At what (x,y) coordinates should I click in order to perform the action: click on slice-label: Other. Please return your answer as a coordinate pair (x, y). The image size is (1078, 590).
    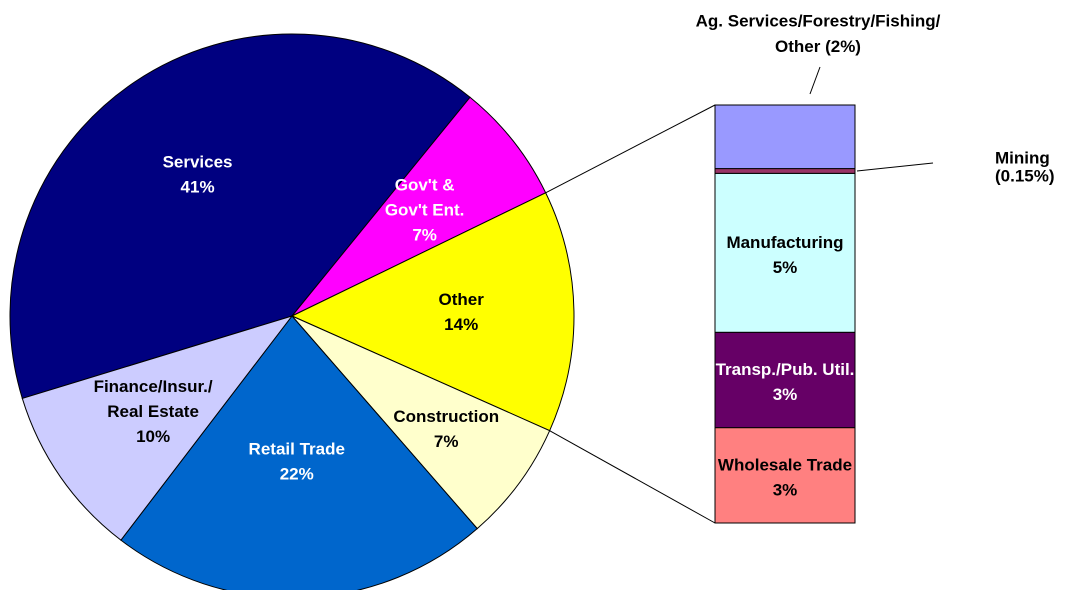
    Looking at the image, I should click on (462, 299).